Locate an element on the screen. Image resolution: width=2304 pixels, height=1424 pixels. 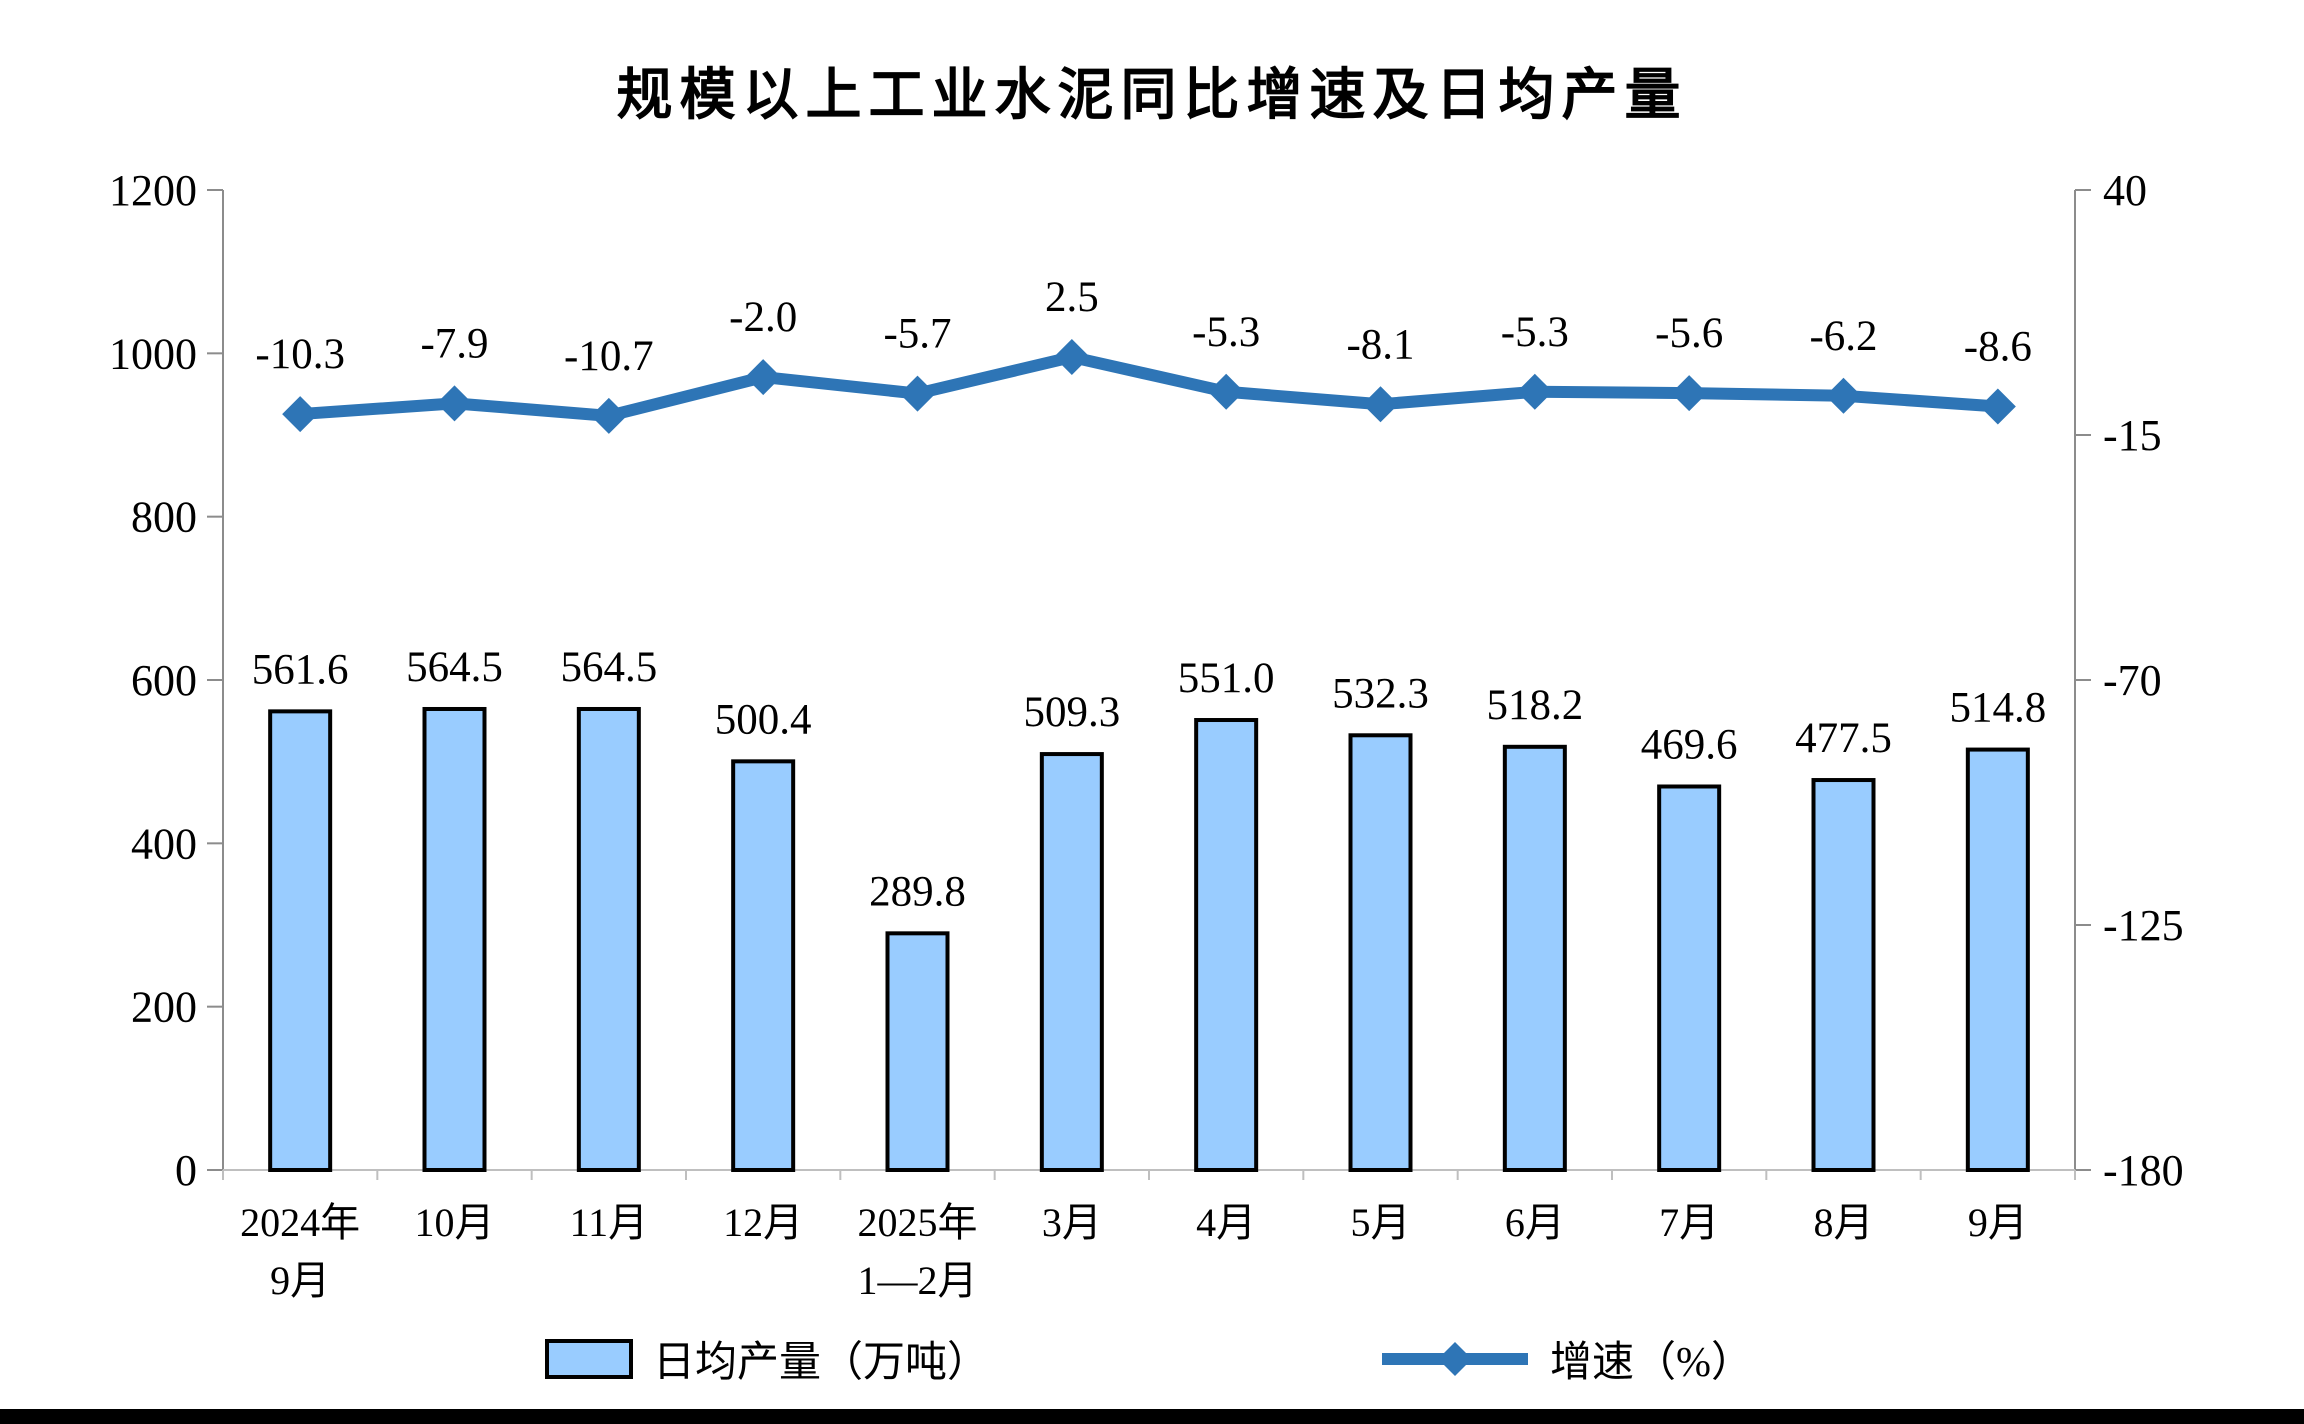
page-bottom-border is located at coordinates (1152, 1416).